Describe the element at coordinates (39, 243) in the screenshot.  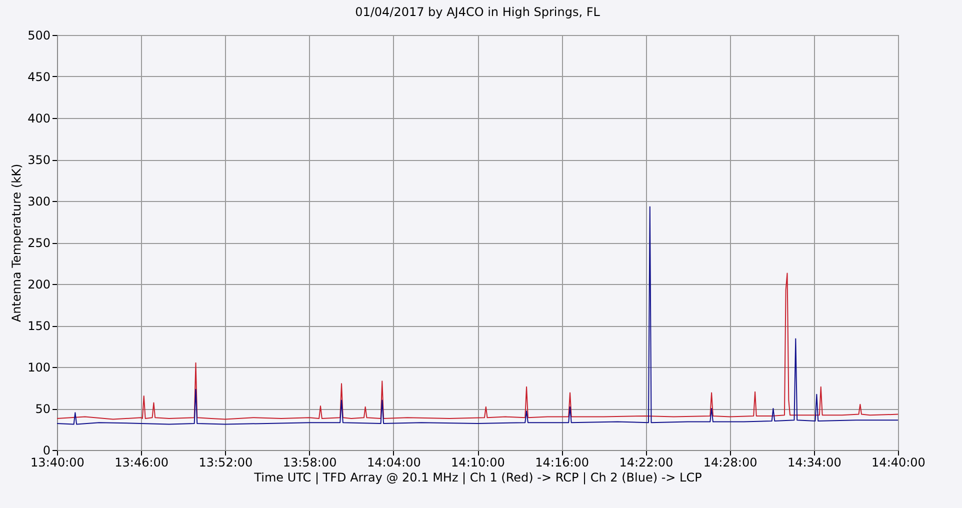
I see `y-tick-label: 250` at that location.